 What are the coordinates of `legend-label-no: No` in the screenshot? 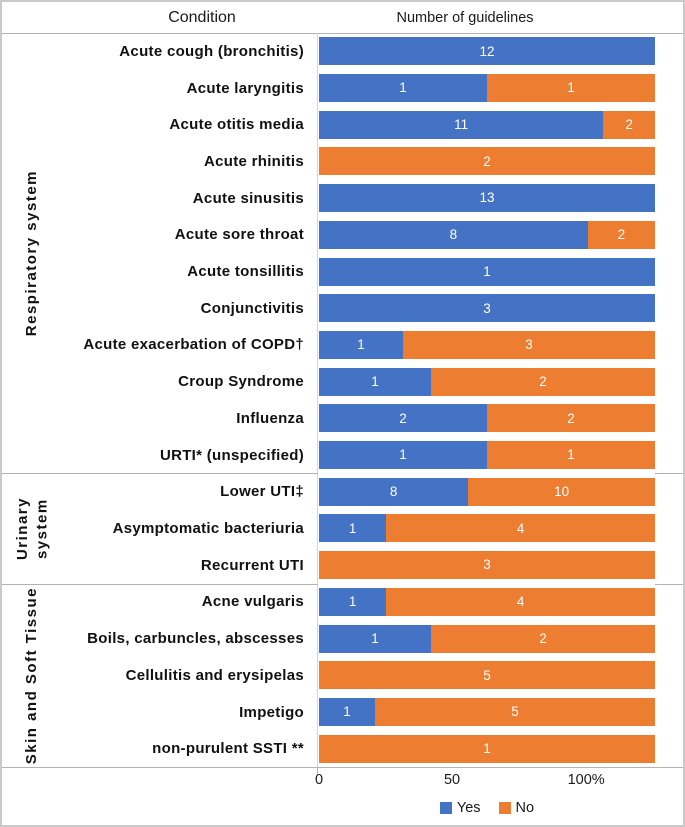 It's located at (525, 808).